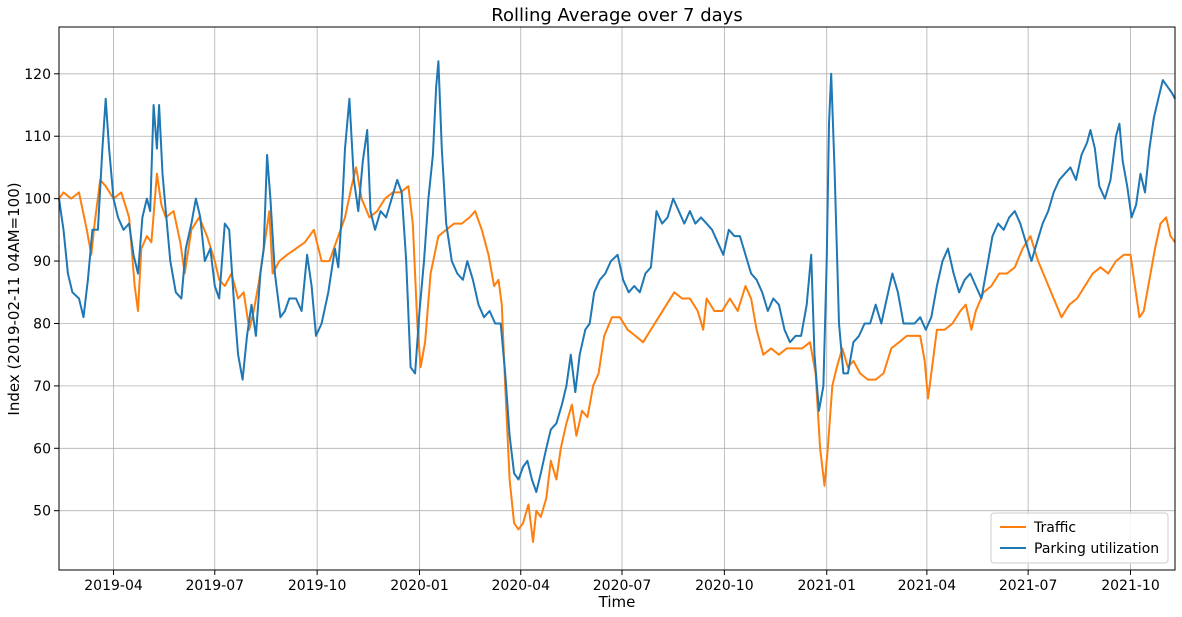  What do you see at coordinates (42, 262) in the screenshot?
I see `y-tick-label: 90` at bounding box center [42, 262].